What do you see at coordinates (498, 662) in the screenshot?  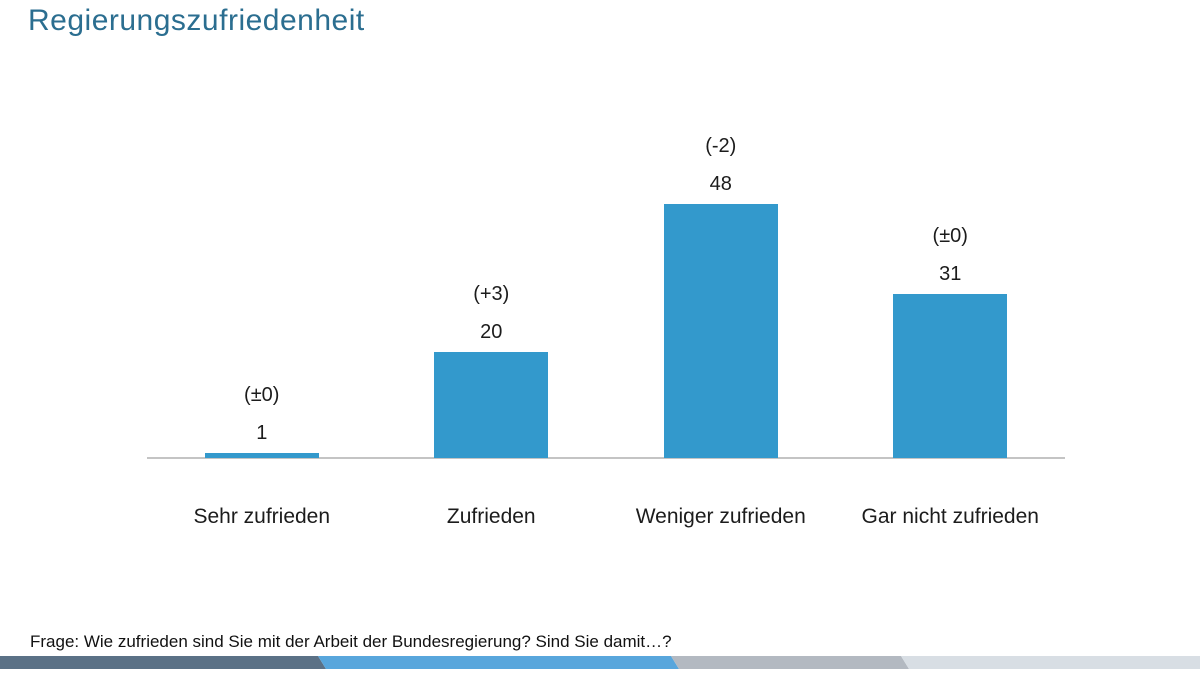 I see `stripe-segment-blue` at bounding box center [498, 662].